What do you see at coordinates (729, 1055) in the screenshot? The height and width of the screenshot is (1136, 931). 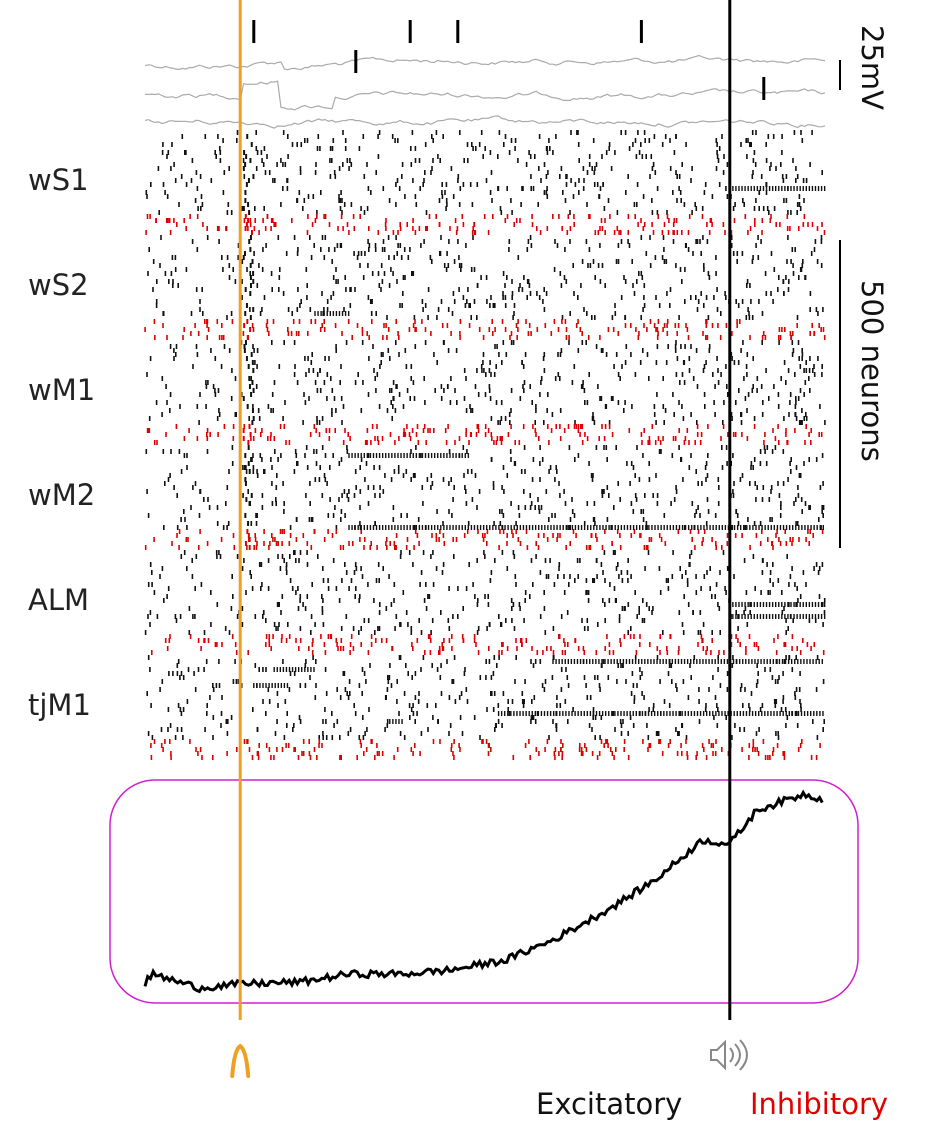 I see `speaker-icon` at bounding box center [729, 1055].